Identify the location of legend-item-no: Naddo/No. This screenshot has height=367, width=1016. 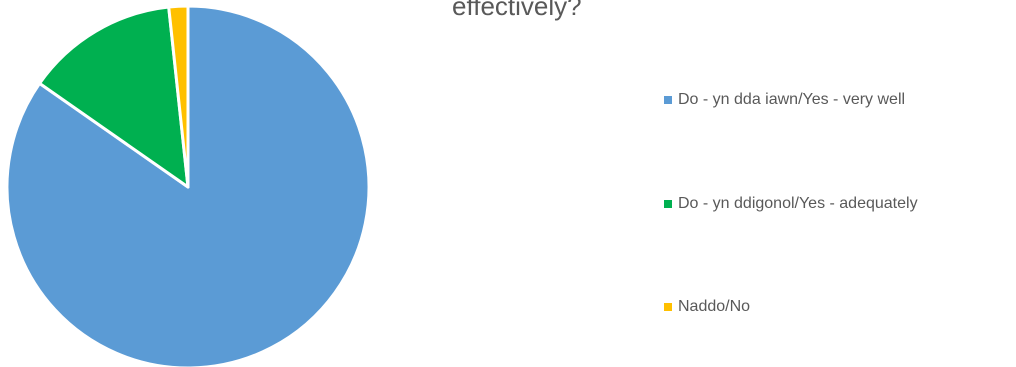
(707, 307).